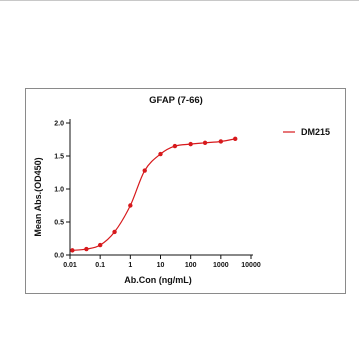  I want to click on x-tick-label: 0.1, so click(100, 265).